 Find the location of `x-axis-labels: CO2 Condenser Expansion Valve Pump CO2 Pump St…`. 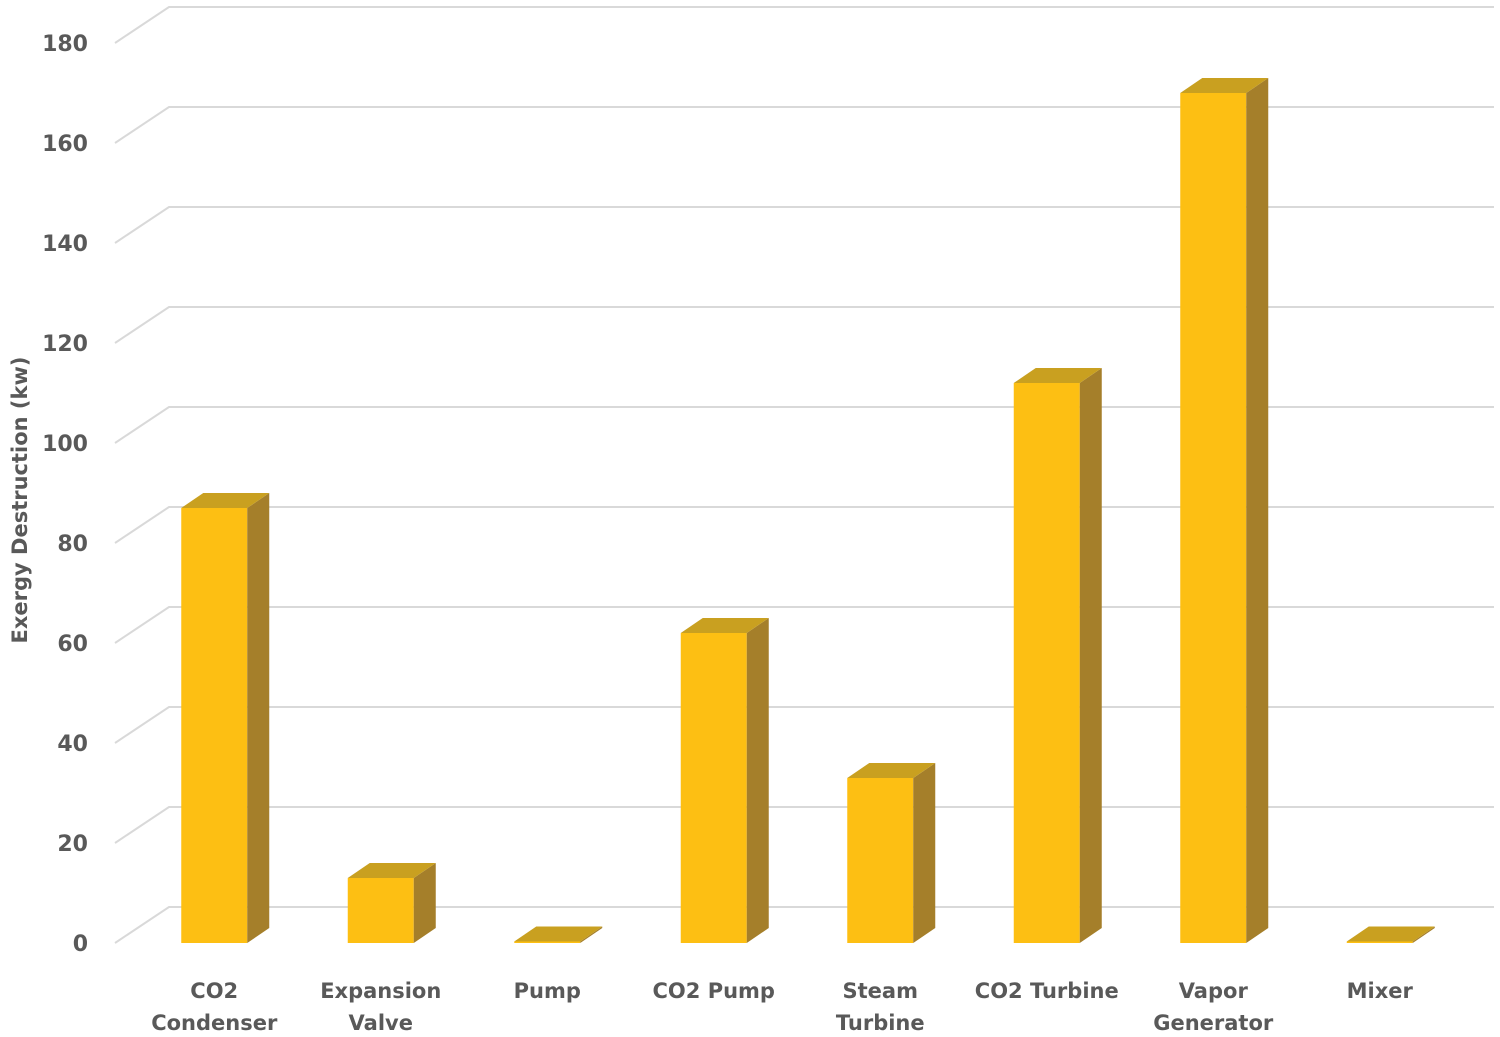

x-axis-labels: CO2 Condenser Expansion Valve Pump CO2 Pump St… is located at coordinates (782, 1007).